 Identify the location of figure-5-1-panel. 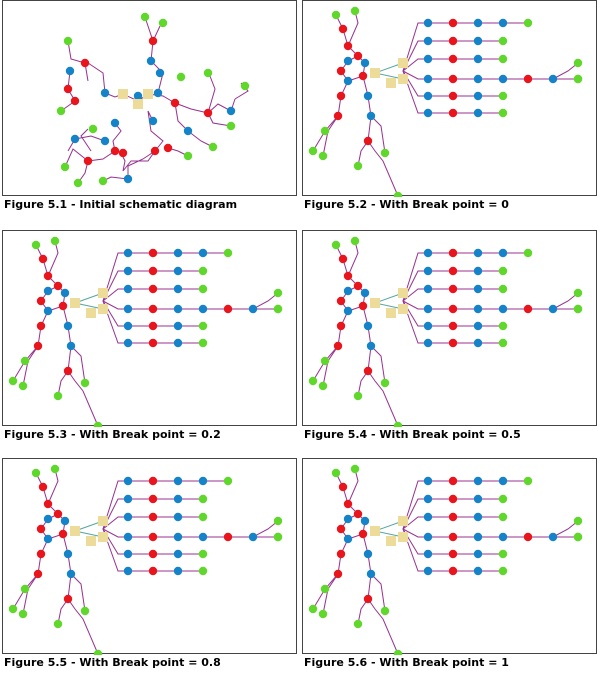
(149, 98).